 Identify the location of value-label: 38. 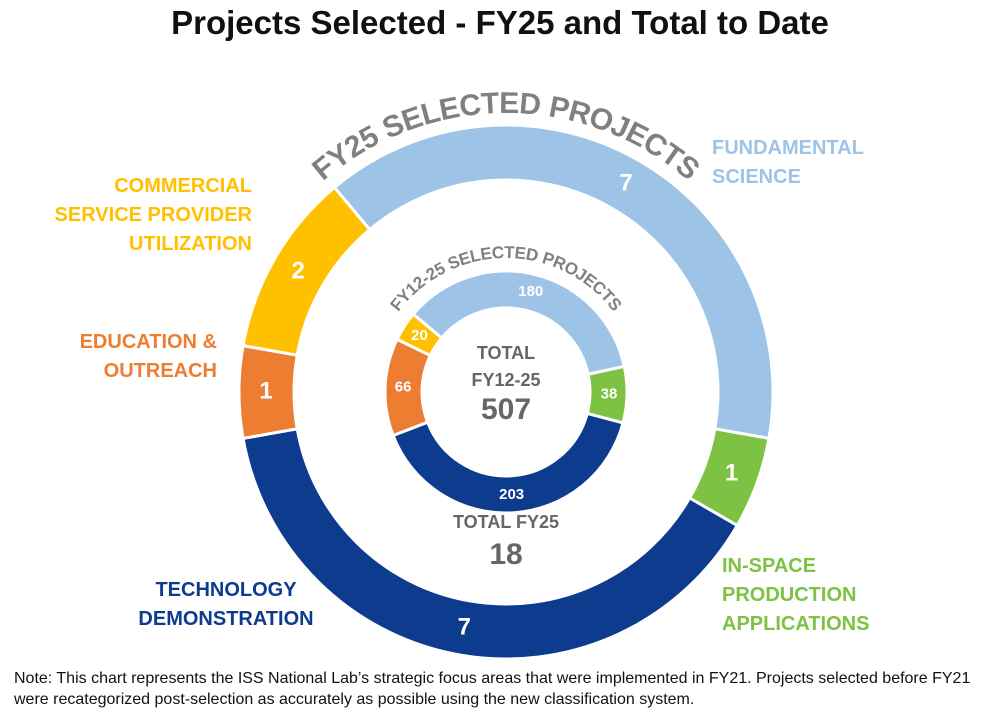
(609, 393).